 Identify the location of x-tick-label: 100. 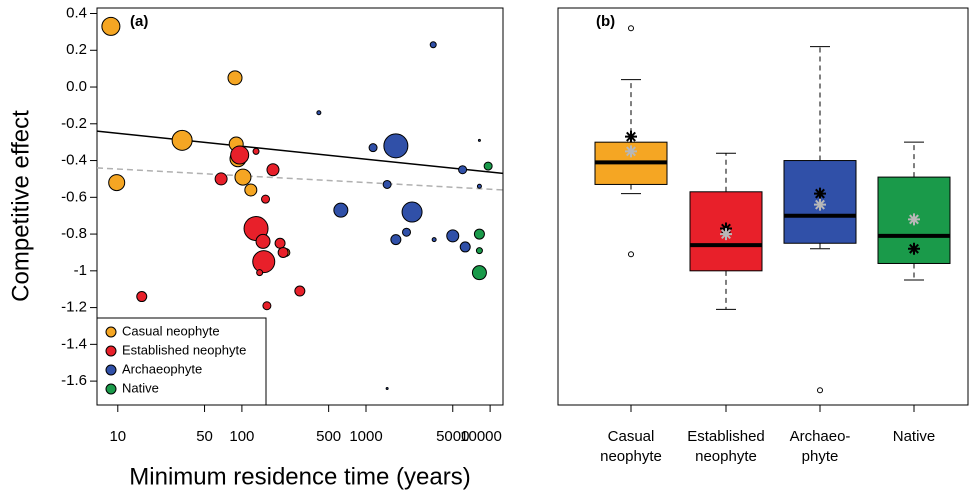
(241, 436).